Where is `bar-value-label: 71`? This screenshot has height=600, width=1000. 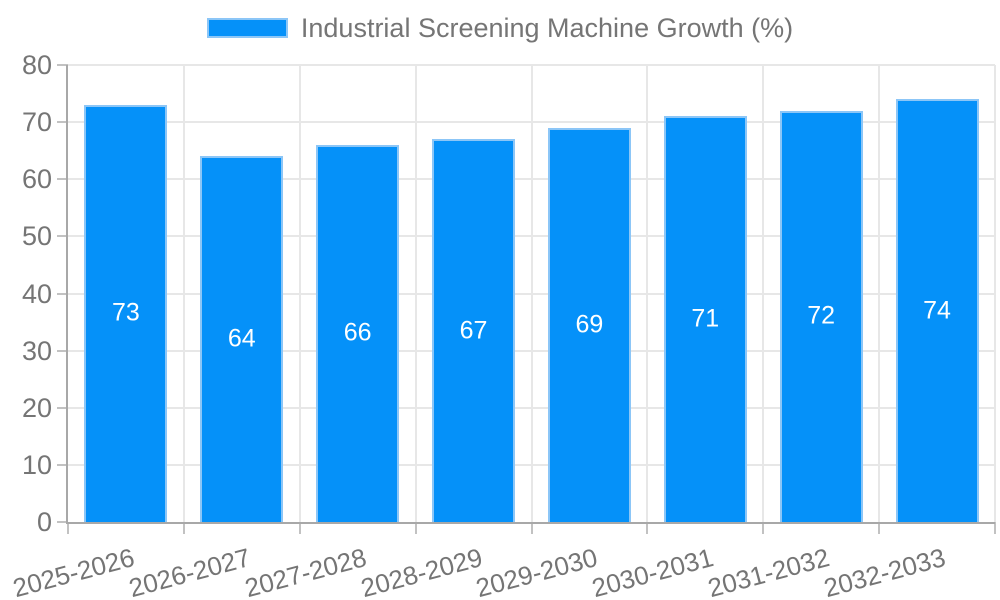
bar-value-label: 71 is located at coordinates (705, 318).